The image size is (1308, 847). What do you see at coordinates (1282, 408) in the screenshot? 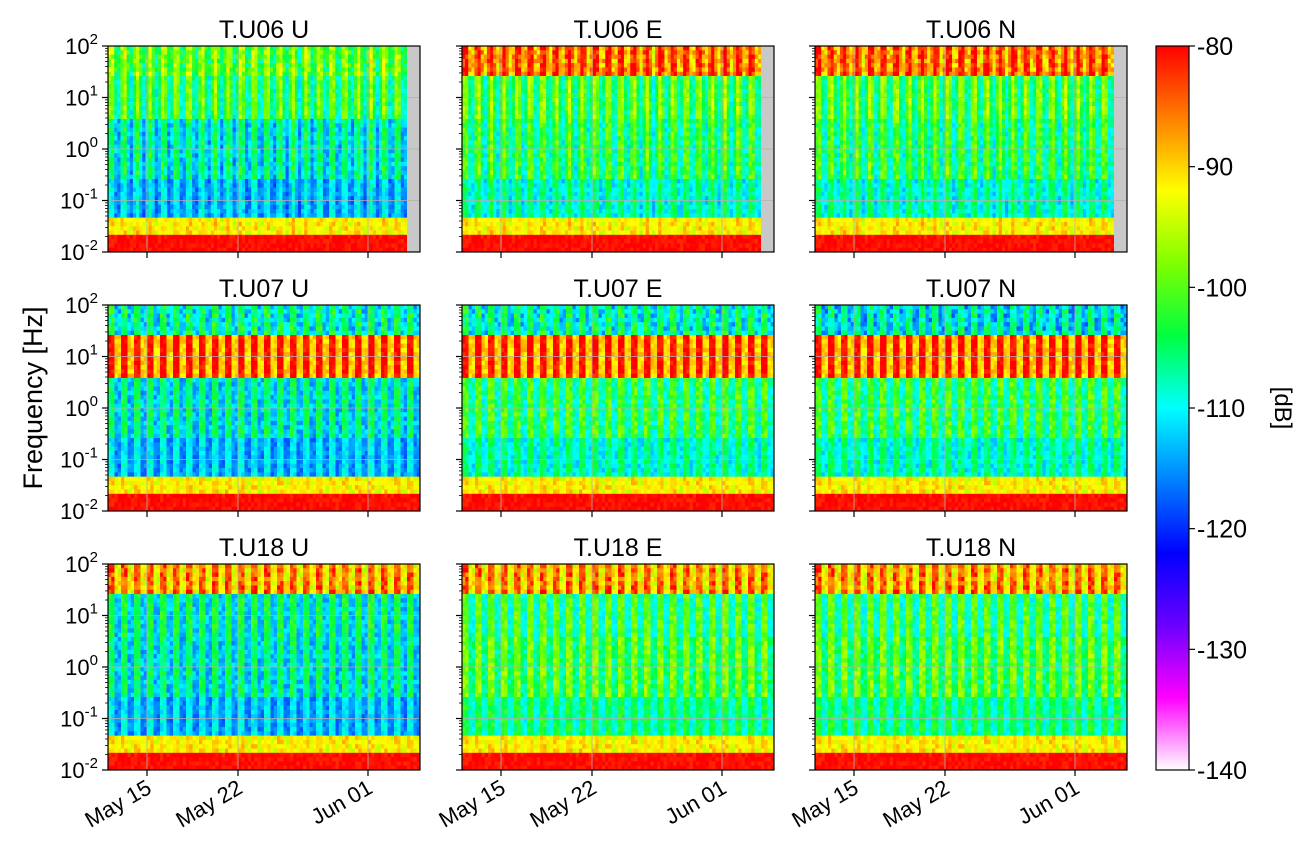
I see `colorbar-label: [dB]` at bounding box center [1282, 408].